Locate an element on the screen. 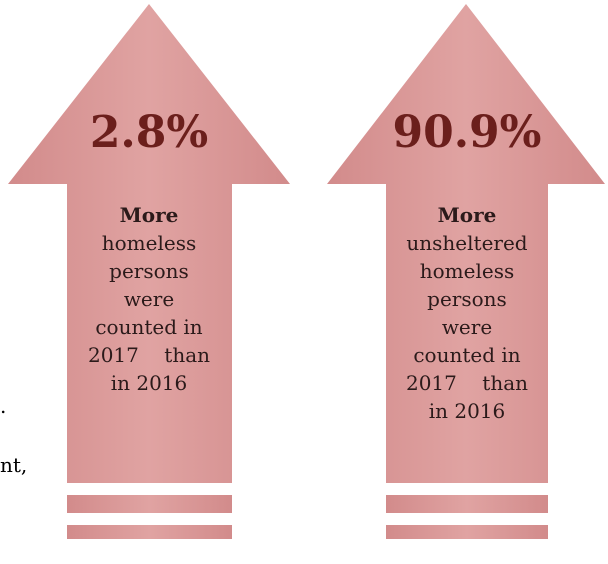 The image size is (608, 564). percent-right: 90.9% is located at coordinates (467, 132).